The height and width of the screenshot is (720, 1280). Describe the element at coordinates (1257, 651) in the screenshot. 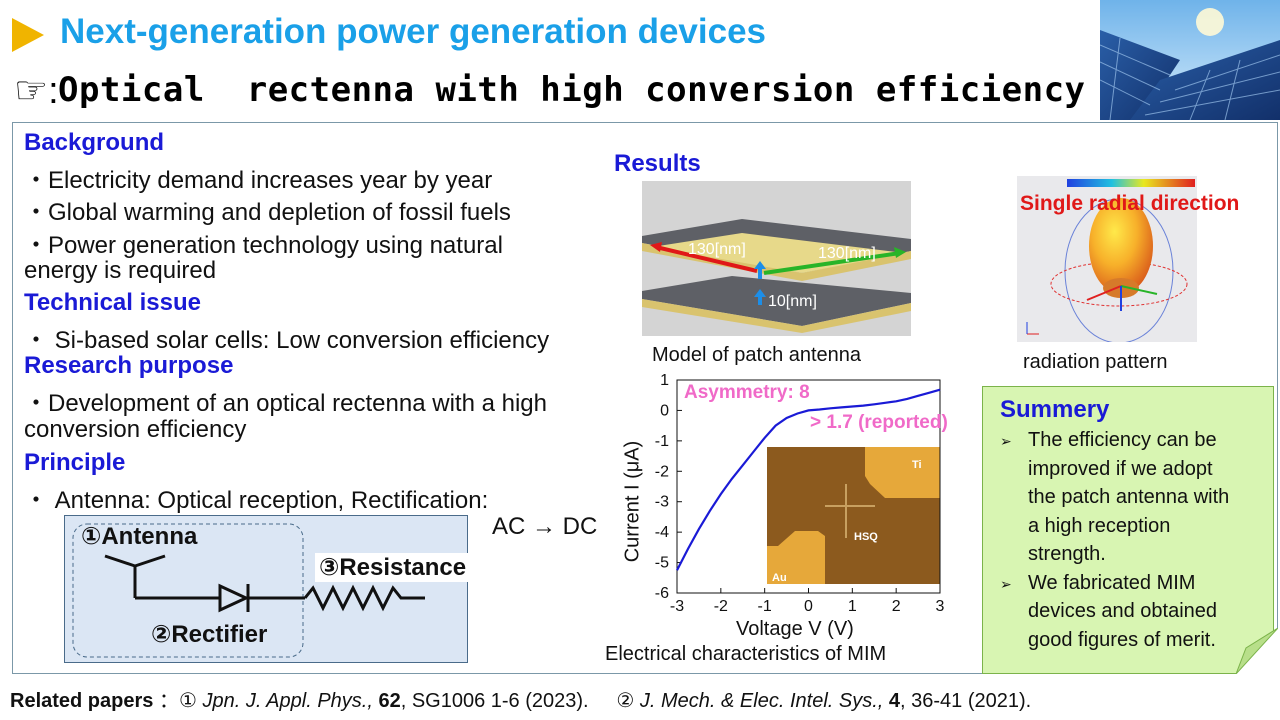

I see `page-curl-icon` at that location.